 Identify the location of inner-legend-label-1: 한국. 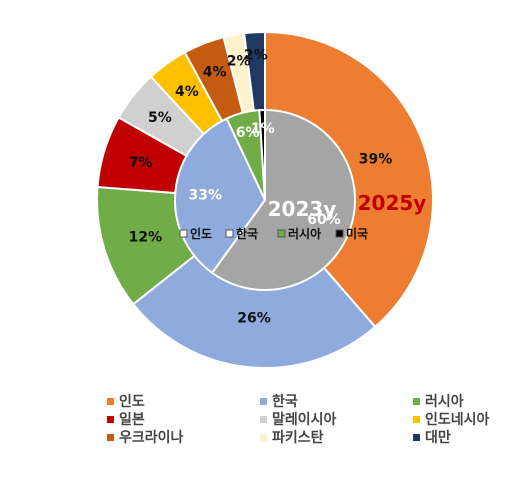
(247, 233).